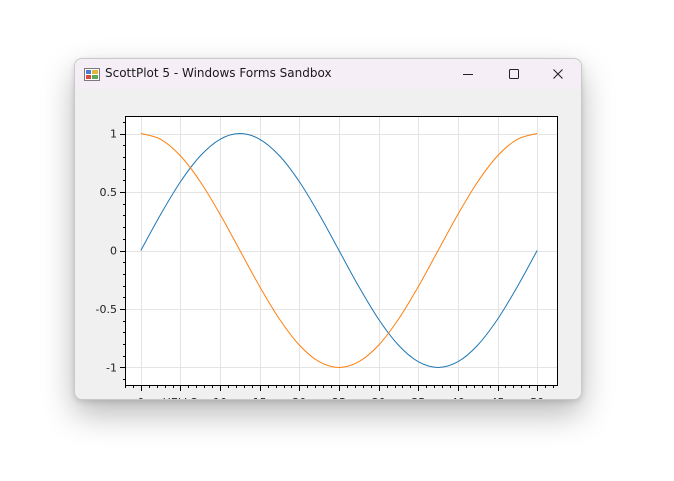 This screenshot has width=674, height=481. Describe the element at coordinates (379, 397) in the screenshot. I see `x-tick-label: 30` at that location.